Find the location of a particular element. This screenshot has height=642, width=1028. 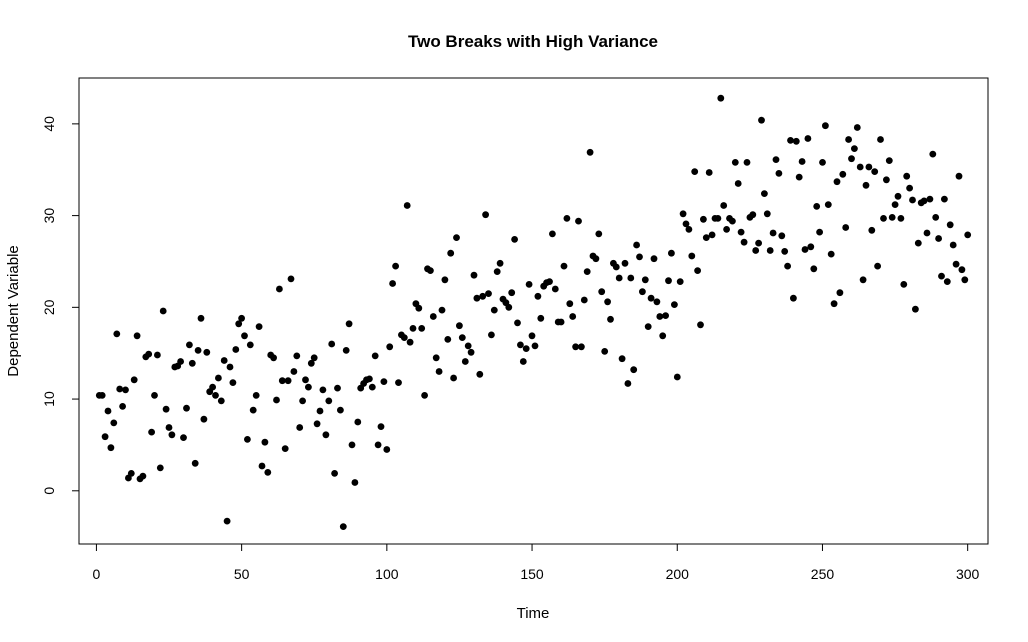

y-tick-label: 0 is located at coordinates (49, 491).